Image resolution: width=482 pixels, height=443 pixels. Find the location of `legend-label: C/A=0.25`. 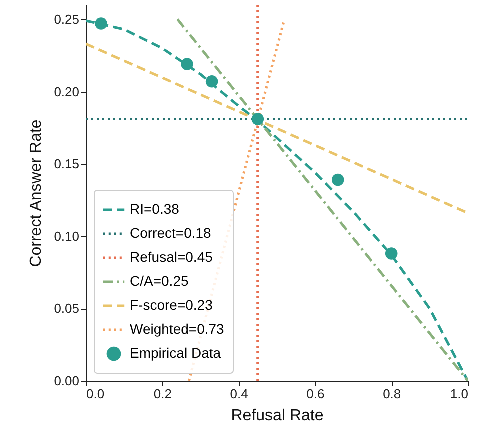

legend-label: C/A=0.25 is located at coordinates (159, 281).